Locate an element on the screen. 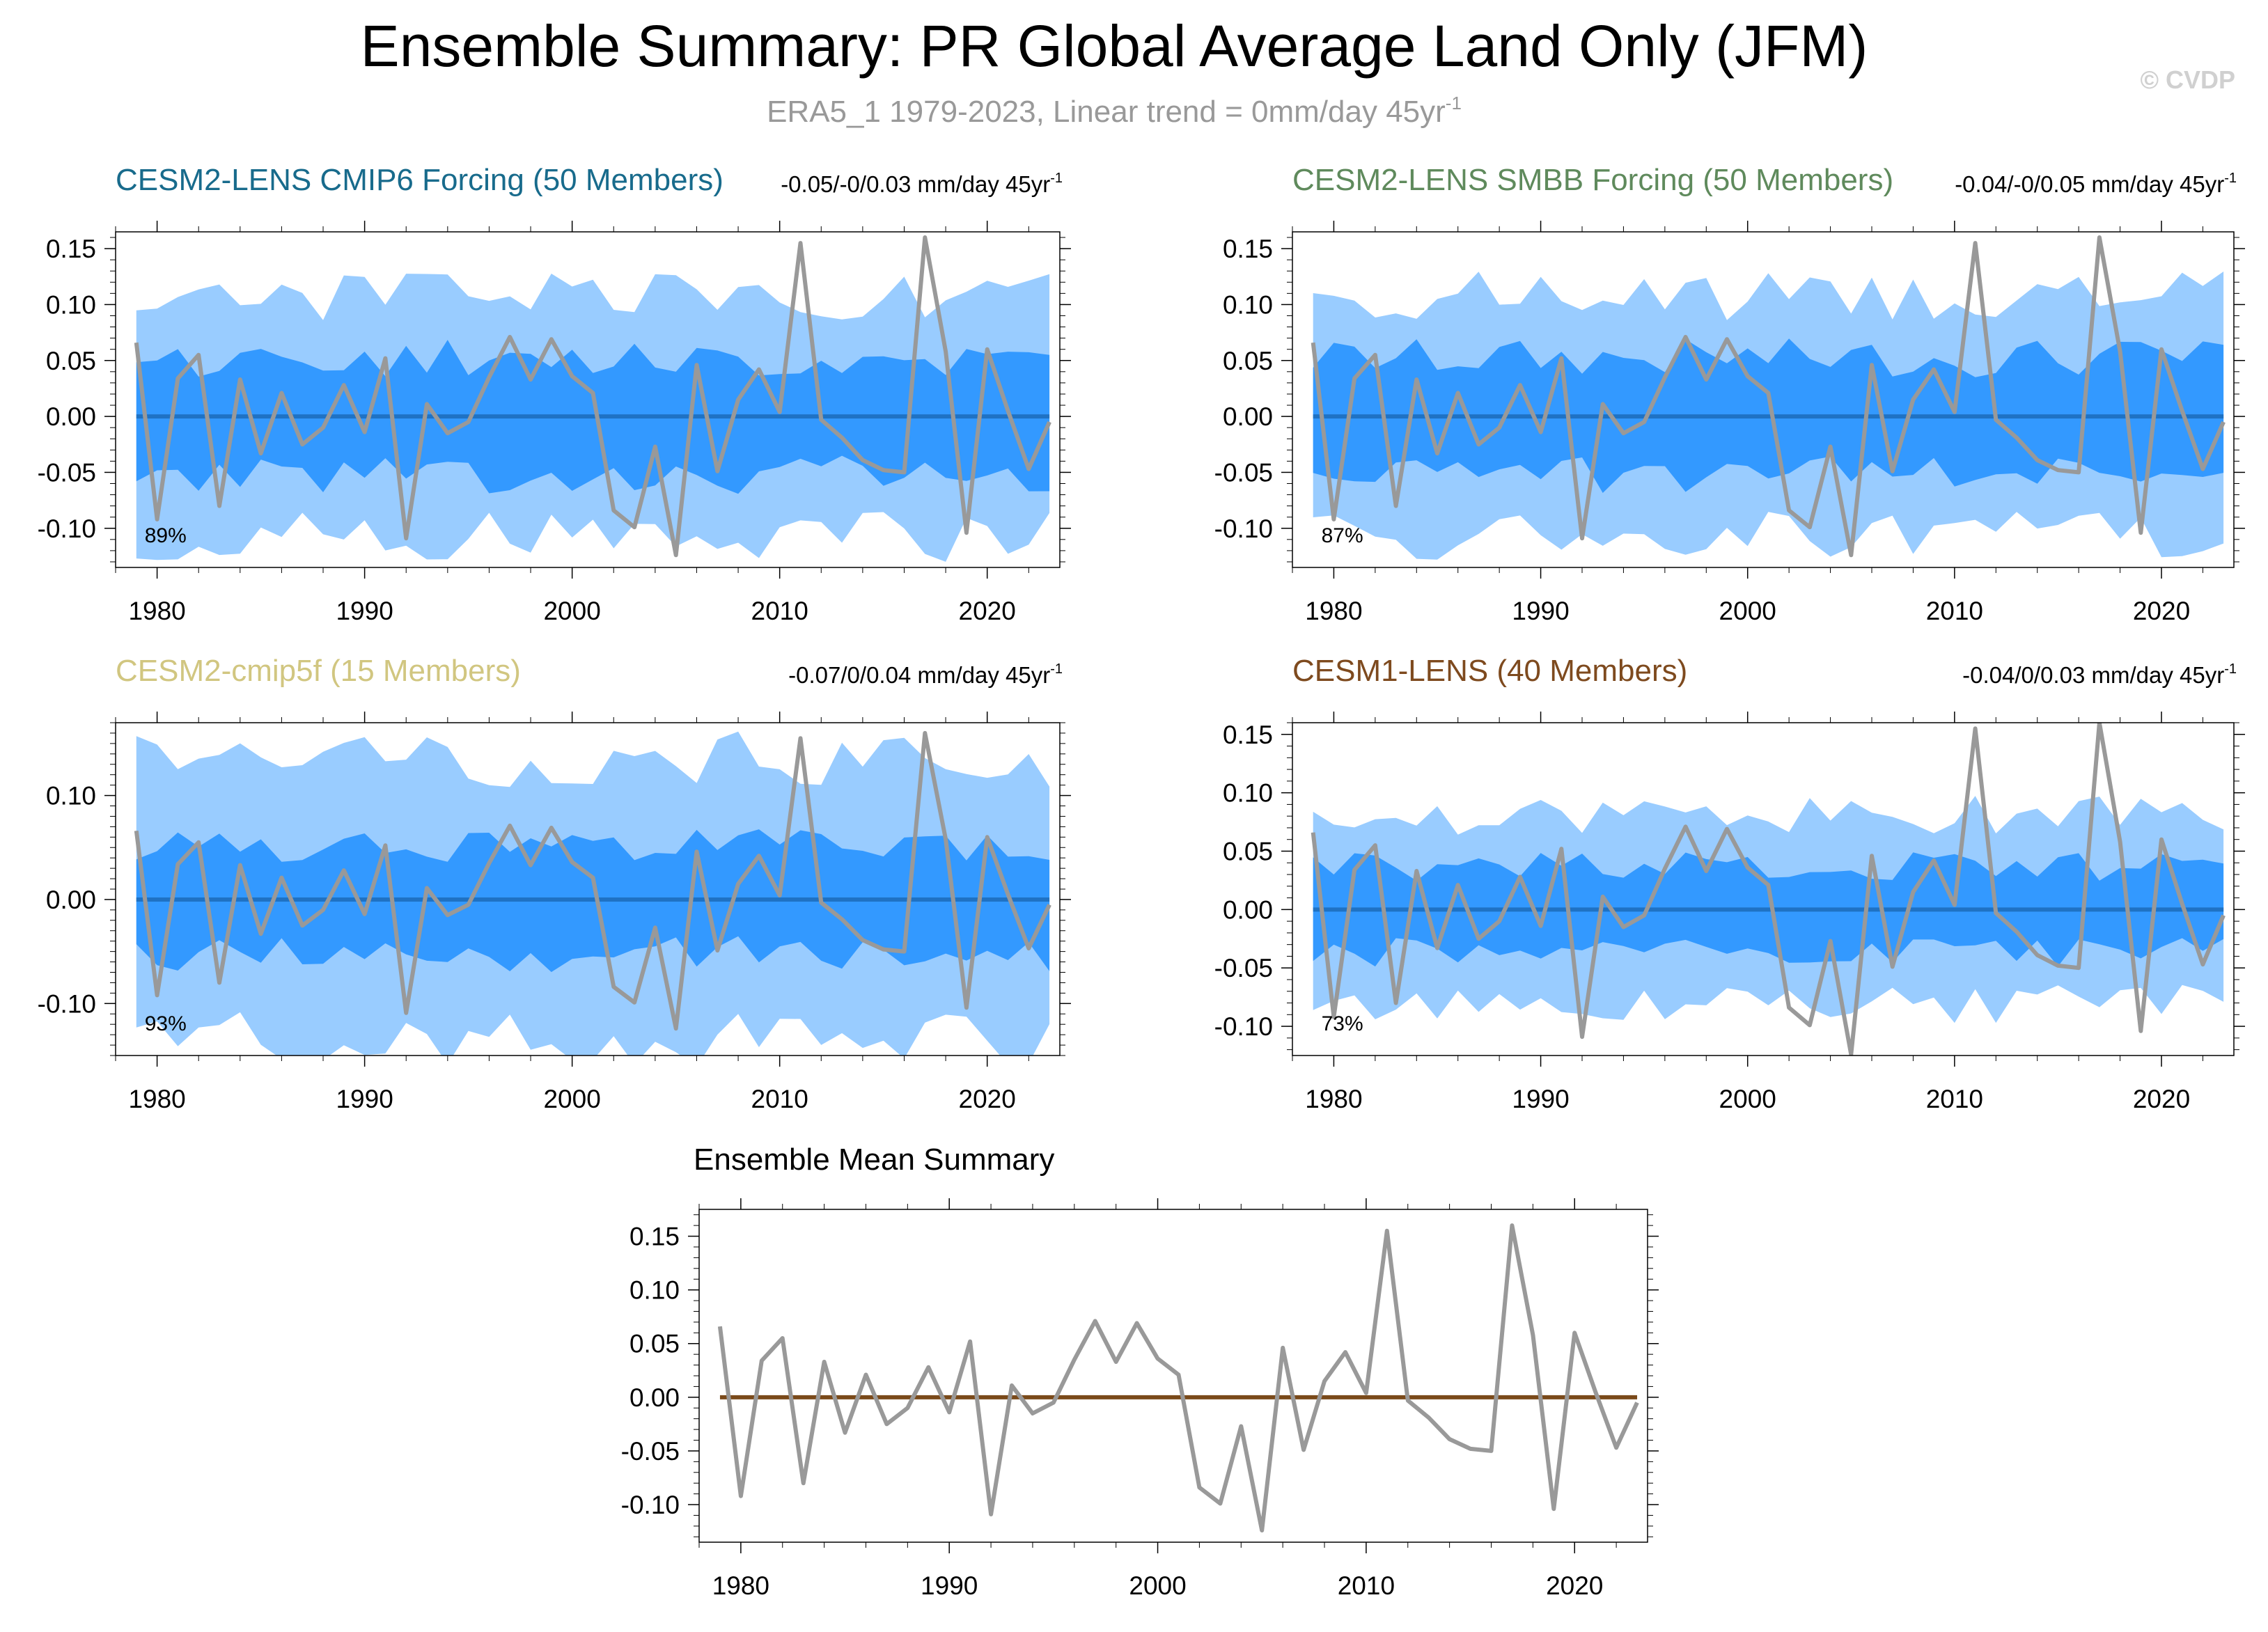 This screenshot has height=1632, width=2268. panel4-trend-text: -0.04/0/0.03 mm/day 45yr-1 is located at coordinates (2099, 674).